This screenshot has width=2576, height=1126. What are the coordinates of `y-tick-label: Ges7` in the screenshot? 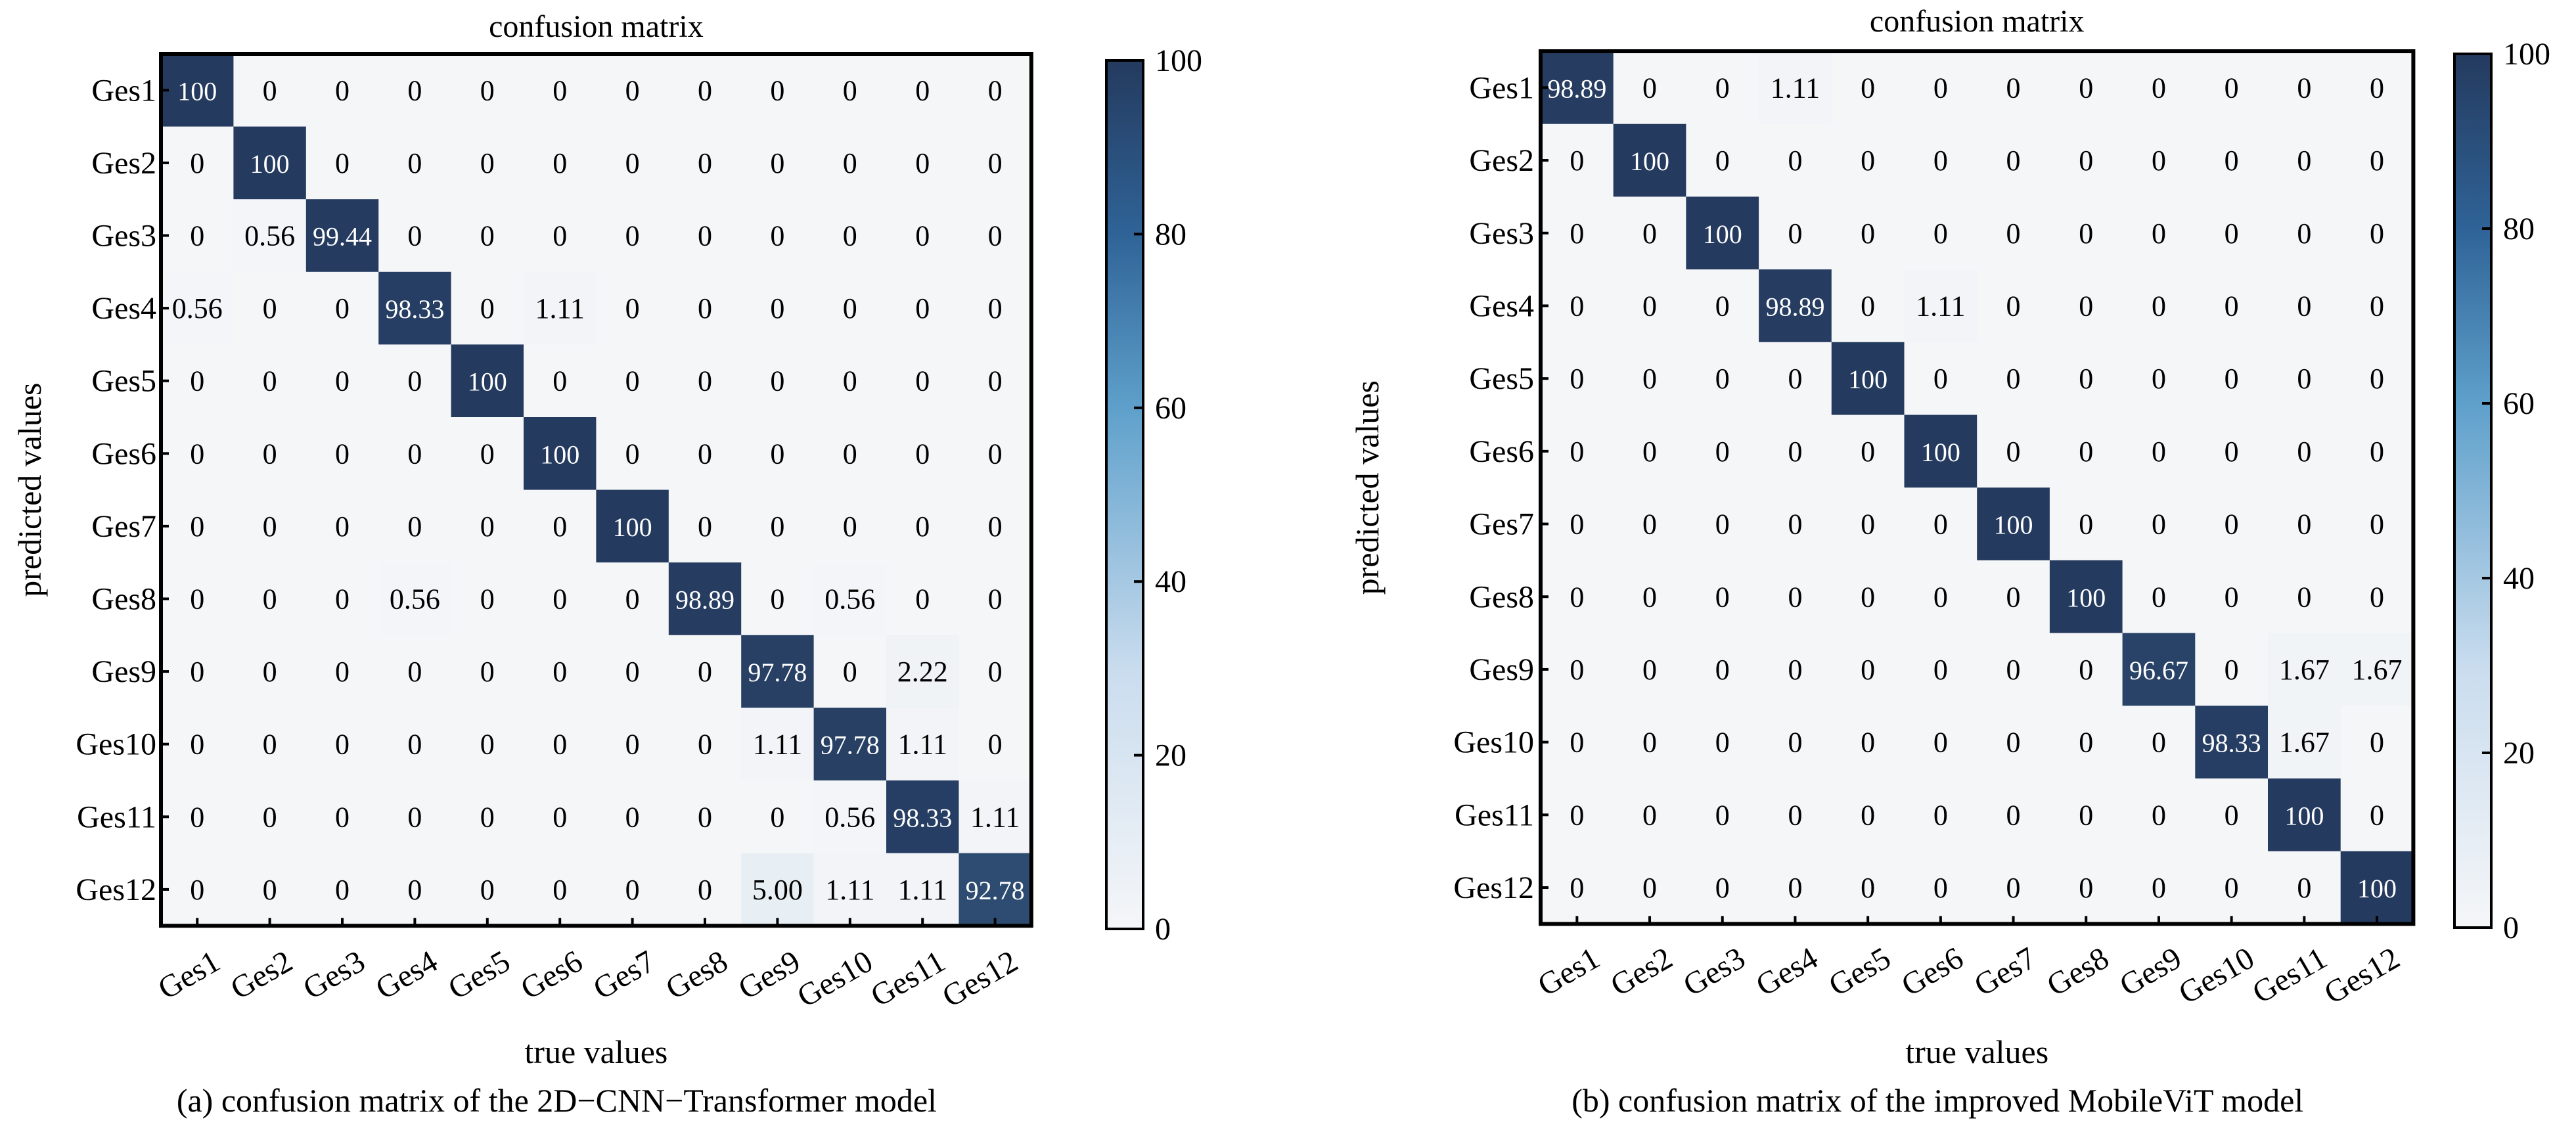 It's located at (1501, 524).